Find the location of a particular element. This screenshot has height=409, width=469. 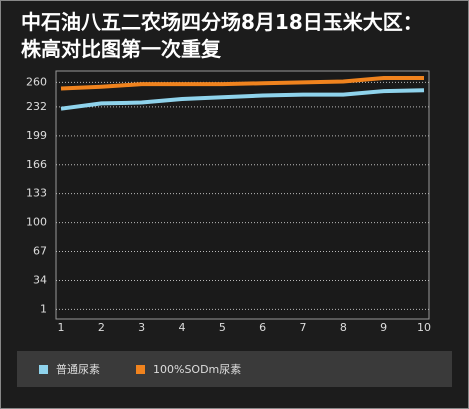

legend-label: 100%SODm尿素 is located at coordinates (197, 369).